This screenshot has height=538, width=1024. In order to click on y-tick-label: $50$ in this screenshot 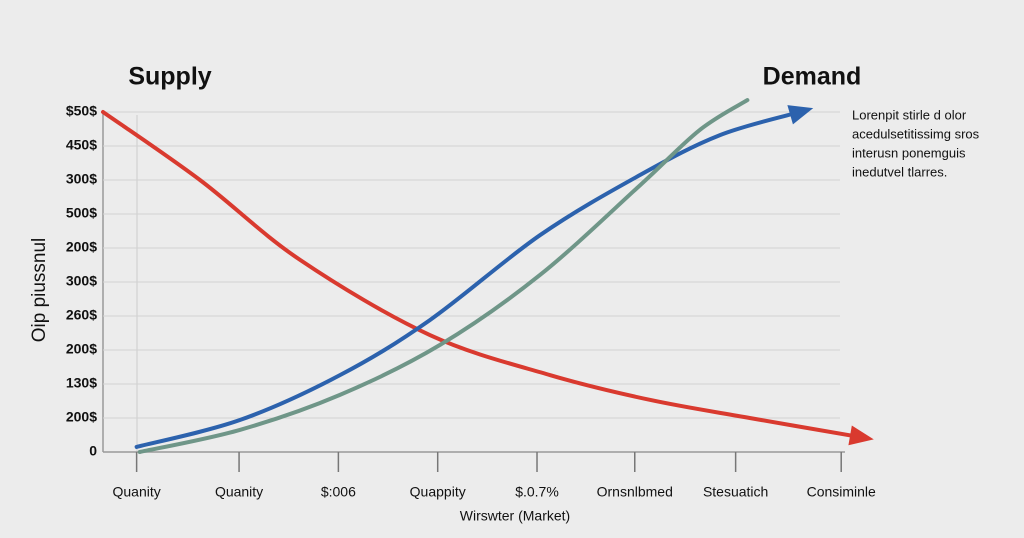, I will do `click(81, 111)`.